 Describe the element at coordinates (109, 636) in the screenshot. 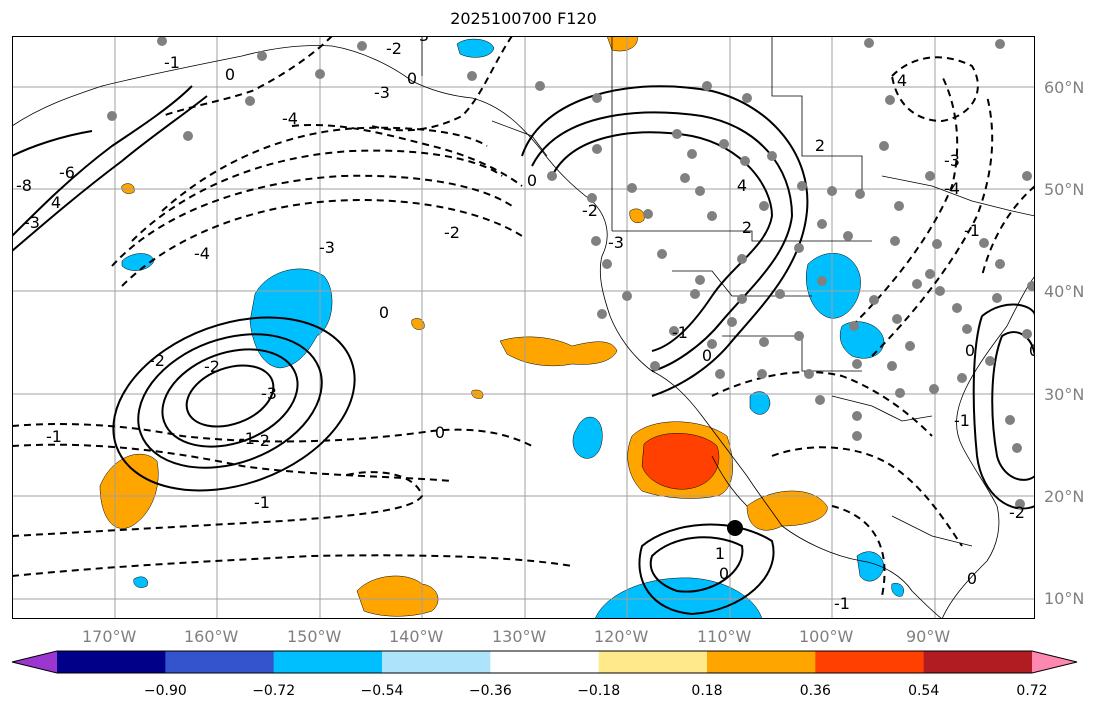

I see `lon-label: 170°W` at that location.